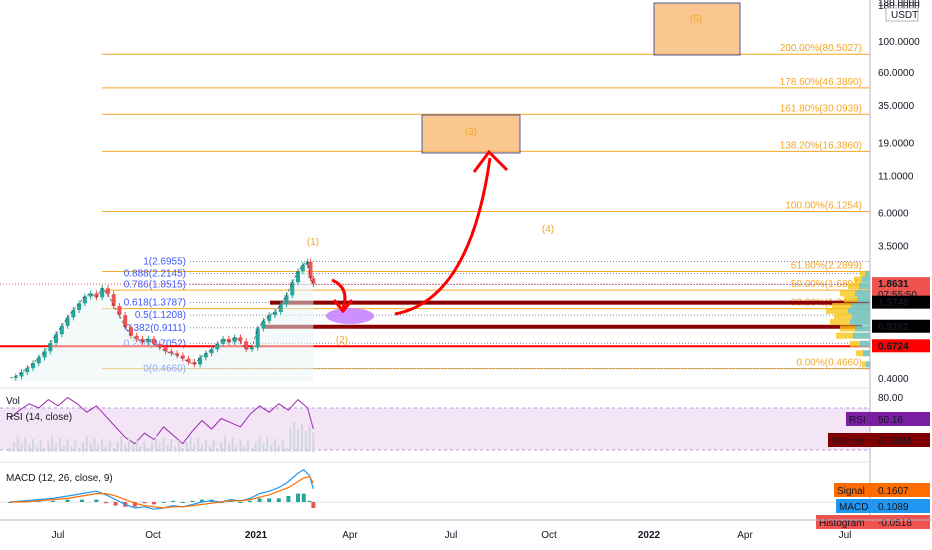 This screenshot has height=550, width=932. What do you see at coordinates (890, 398) in the screenshot?
I see `rsi-tick-label: 80.00` at bounding box center [890, 398].